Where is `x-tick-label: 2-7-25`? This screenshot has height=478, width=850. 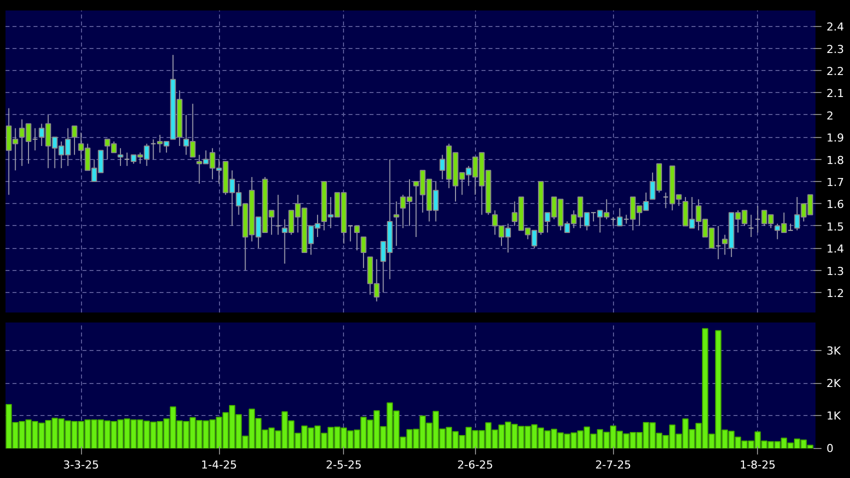
x-tick-label: 2-7-25 is located at coordinates (613, 465).